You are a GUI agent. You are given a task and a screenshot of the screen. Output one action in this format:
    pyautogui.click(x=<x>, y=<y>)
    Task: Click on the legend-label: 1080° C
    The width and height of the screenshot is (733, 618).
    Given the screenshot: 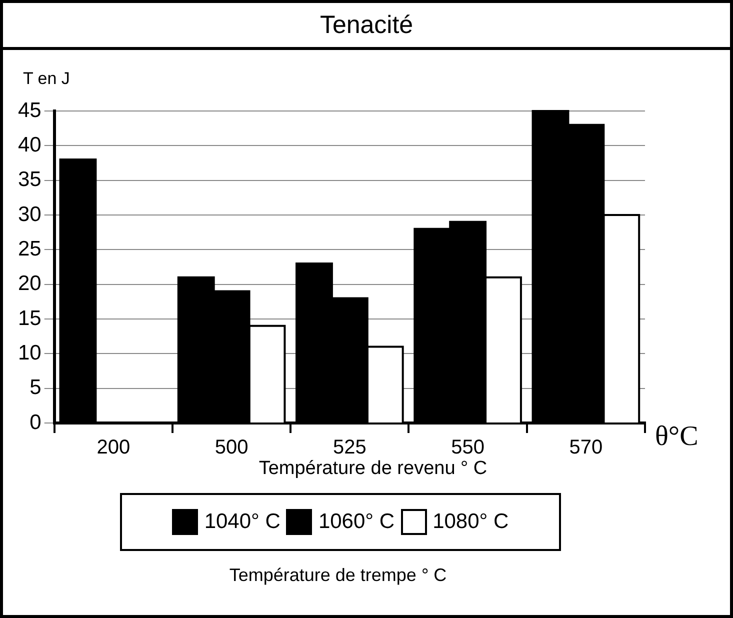 What is the action you would take?
    pyautogui.click(x=470, y=522)
    